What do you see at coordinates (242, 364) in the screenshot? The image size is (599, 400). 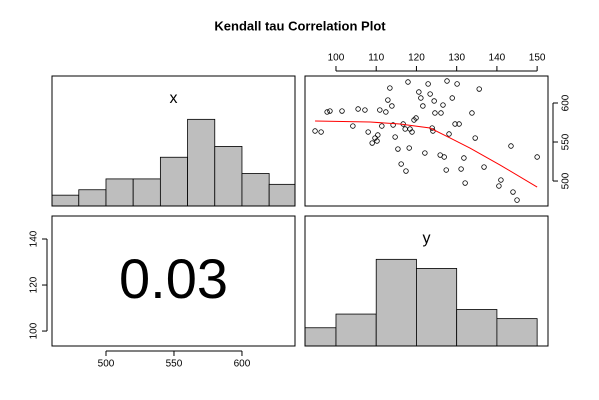 I see `x-tick-label: 600` at bounding box center [242, 364].